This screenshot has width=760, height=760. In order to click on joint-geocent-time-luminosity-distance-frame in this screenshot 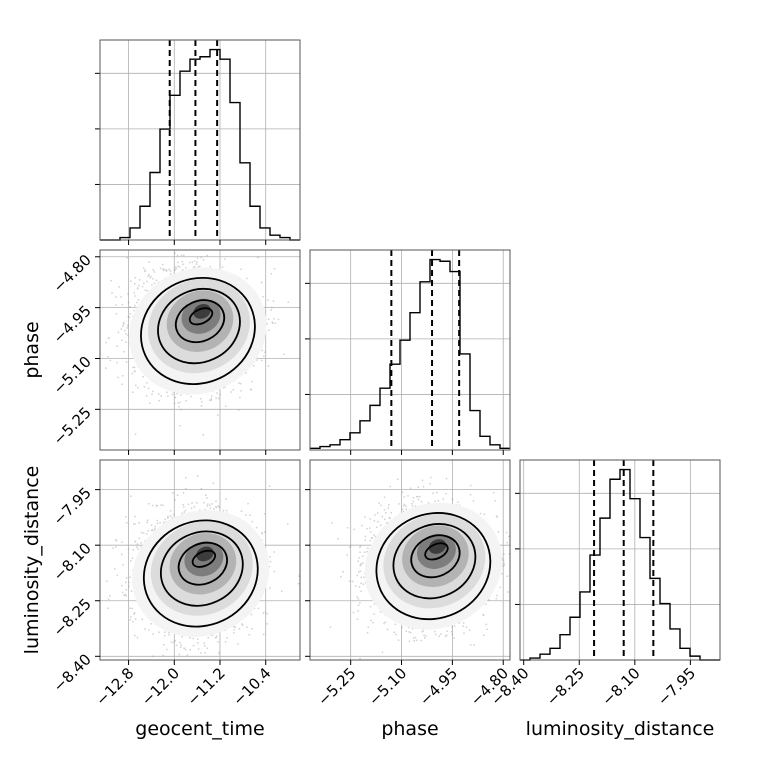, I will do `click(200, 560)`.